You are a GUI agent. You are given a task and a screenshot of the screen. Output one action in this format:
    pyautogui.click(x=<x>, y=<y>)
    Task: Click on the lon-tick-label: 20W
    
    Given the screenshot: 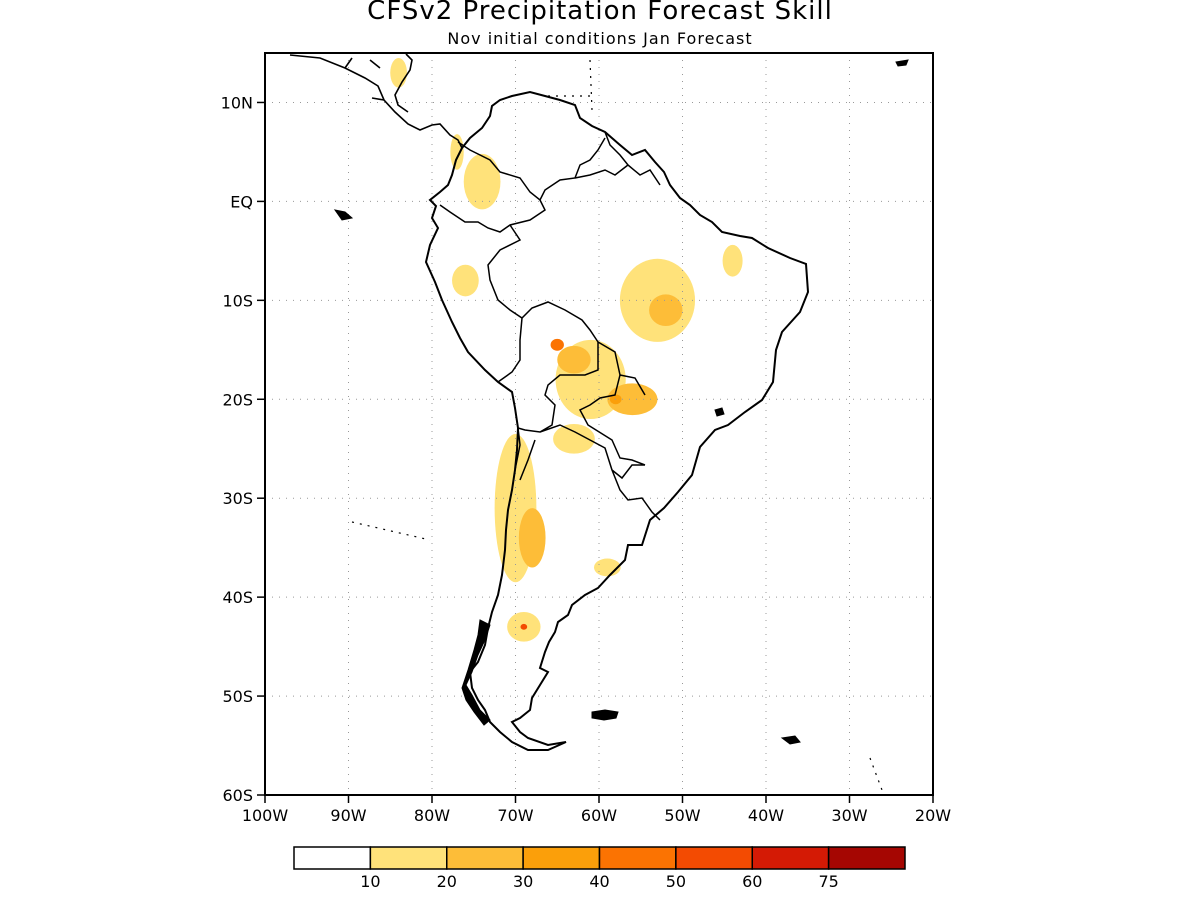 What is the action you would take?
    pyautogui.click(x=933, y=815)
    